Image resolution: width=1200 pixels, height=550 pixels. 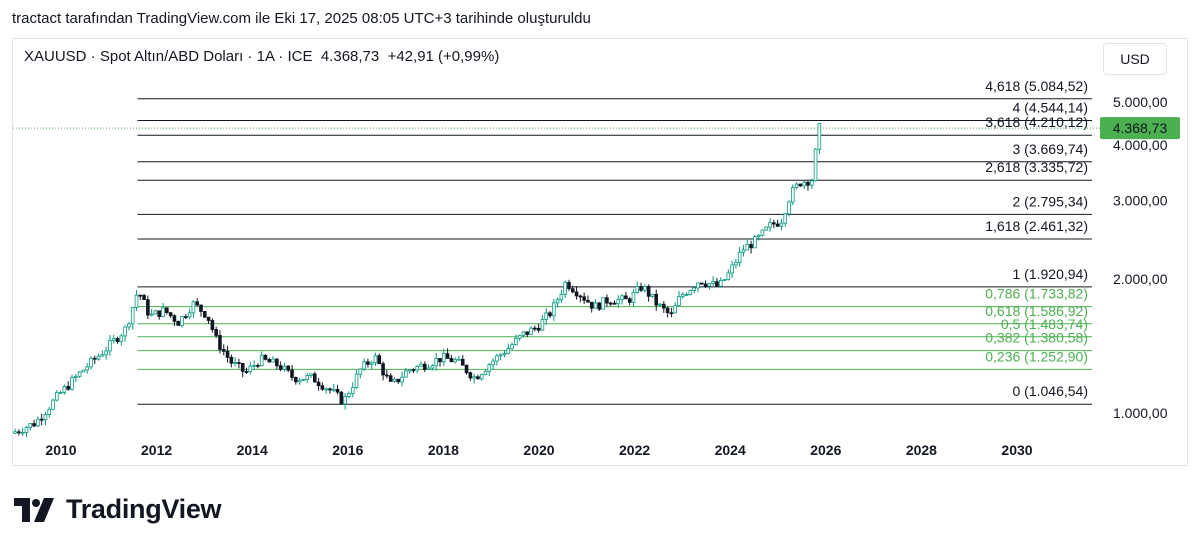 I want to click on tradingview-logo: TradingView, so click(x=118, y=509).